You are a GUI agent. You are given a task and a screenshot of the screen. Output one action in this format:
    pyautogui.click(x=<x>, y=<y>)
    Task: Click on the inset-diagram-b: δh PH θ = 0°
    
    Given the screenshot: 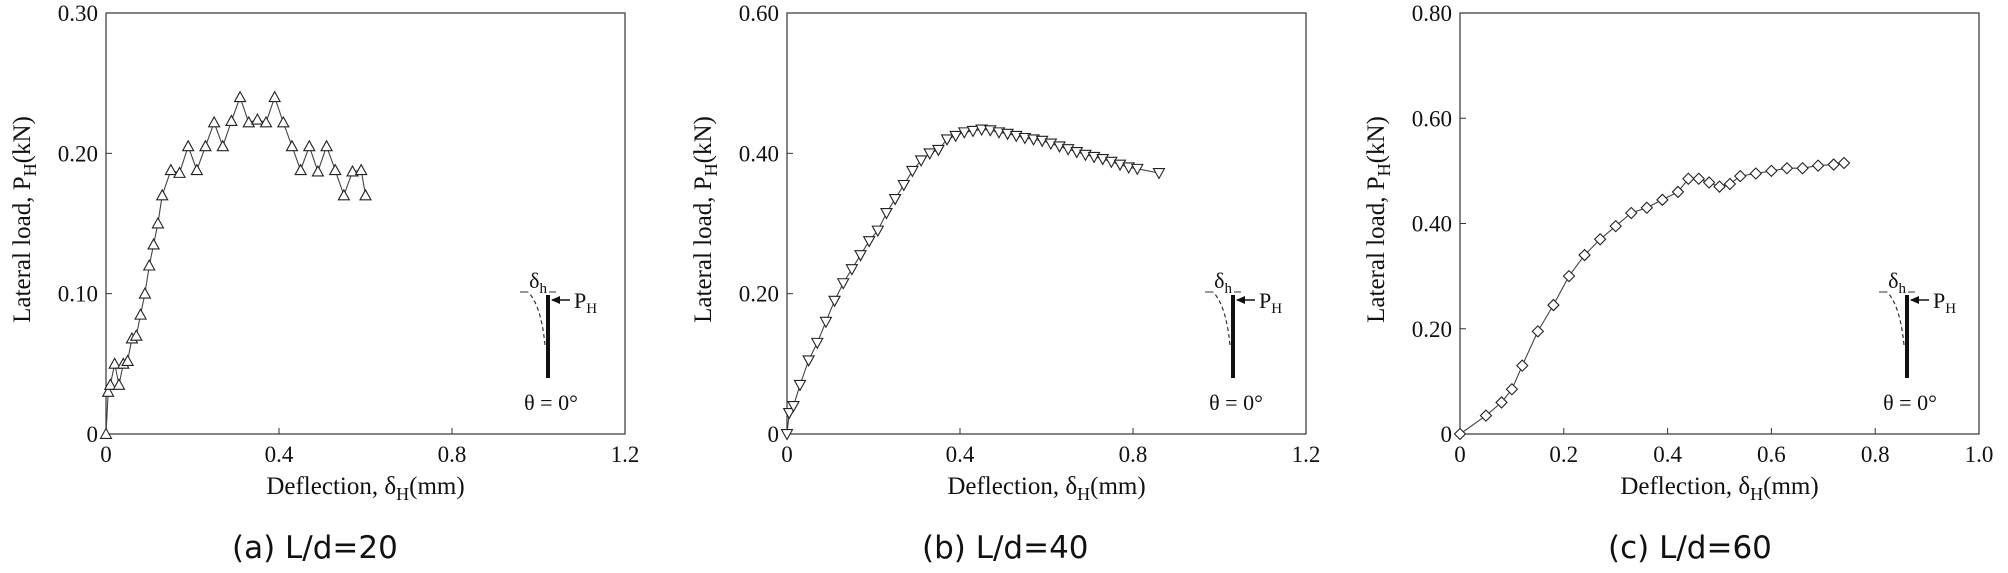 What is the action you would take?
    pyautogui.click(x=1243, y=341)
    